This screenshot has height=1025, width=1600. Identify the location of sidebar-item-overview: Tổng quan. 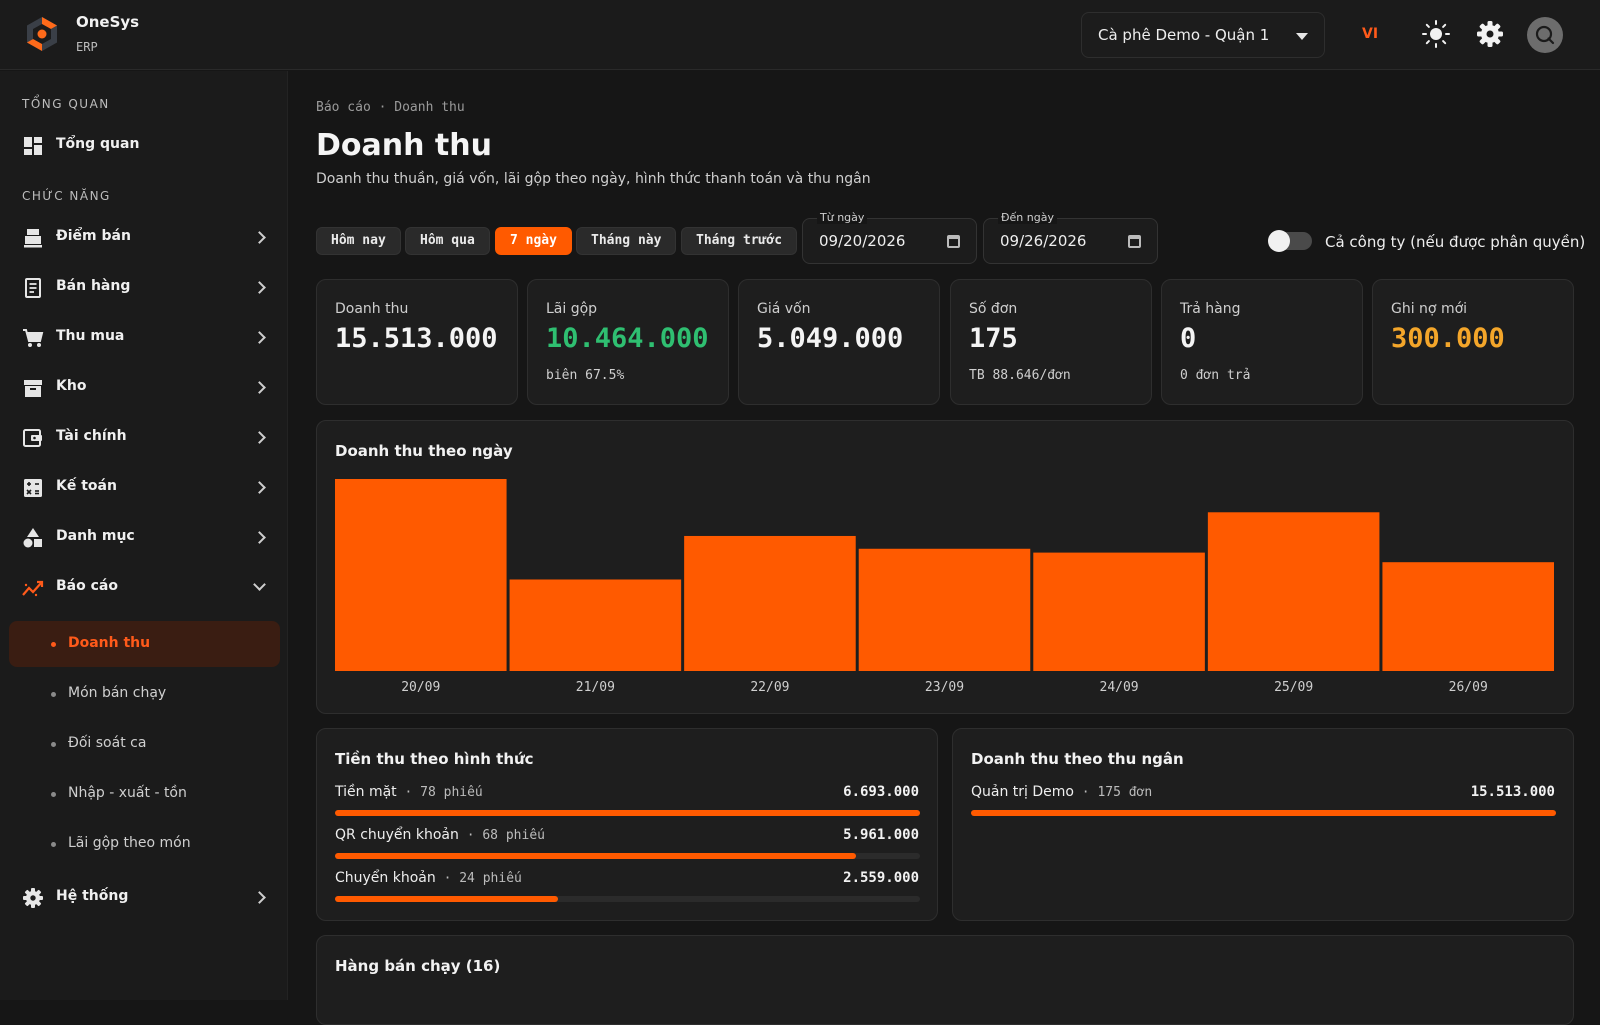
(144, 146).